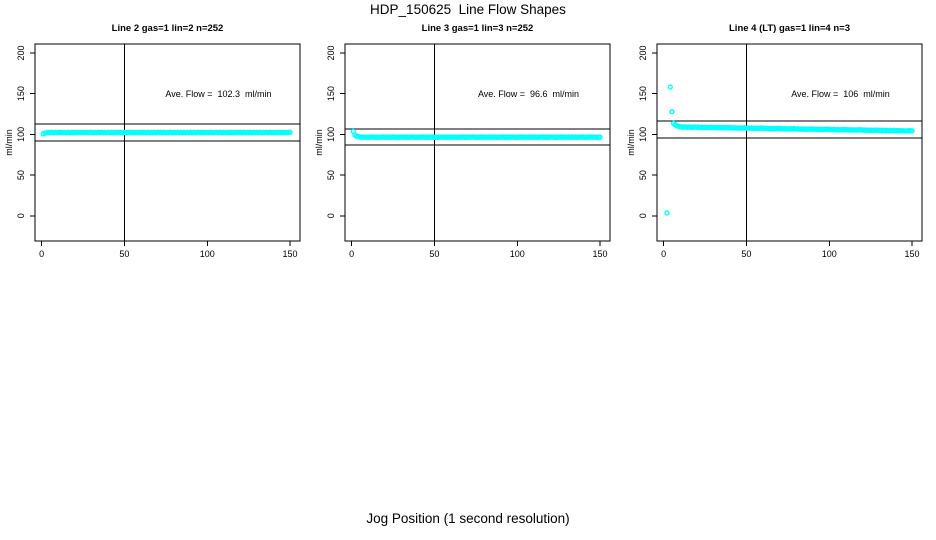 The width and height of the screenshot is (936, 540). Describe the element at coordinates (477, 28) in the screenshot. I see `panel-line3-title: Line 3 gas=1 lin=3 n=252` at that location.